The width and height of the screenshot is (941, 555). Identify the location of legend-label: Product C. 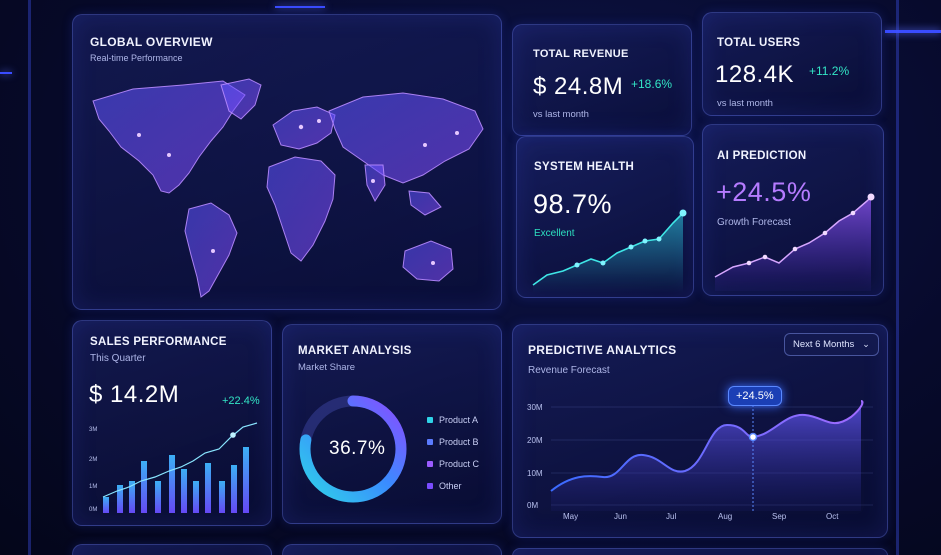
(459, 464).